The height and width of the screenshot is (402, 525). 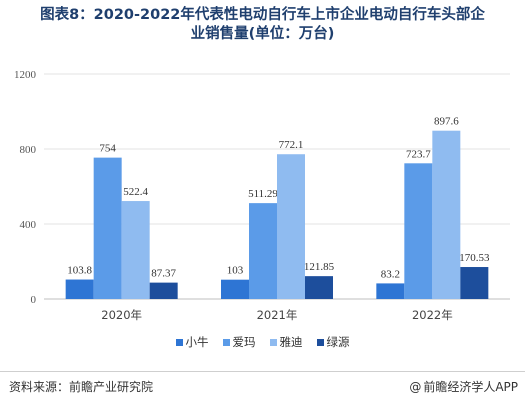 What do you see at coordinates (262, 342) in the screenshot?
I see `chart-legend: 小牛 爱玛 雅迪 绿源` at bounding box center [262, 342].